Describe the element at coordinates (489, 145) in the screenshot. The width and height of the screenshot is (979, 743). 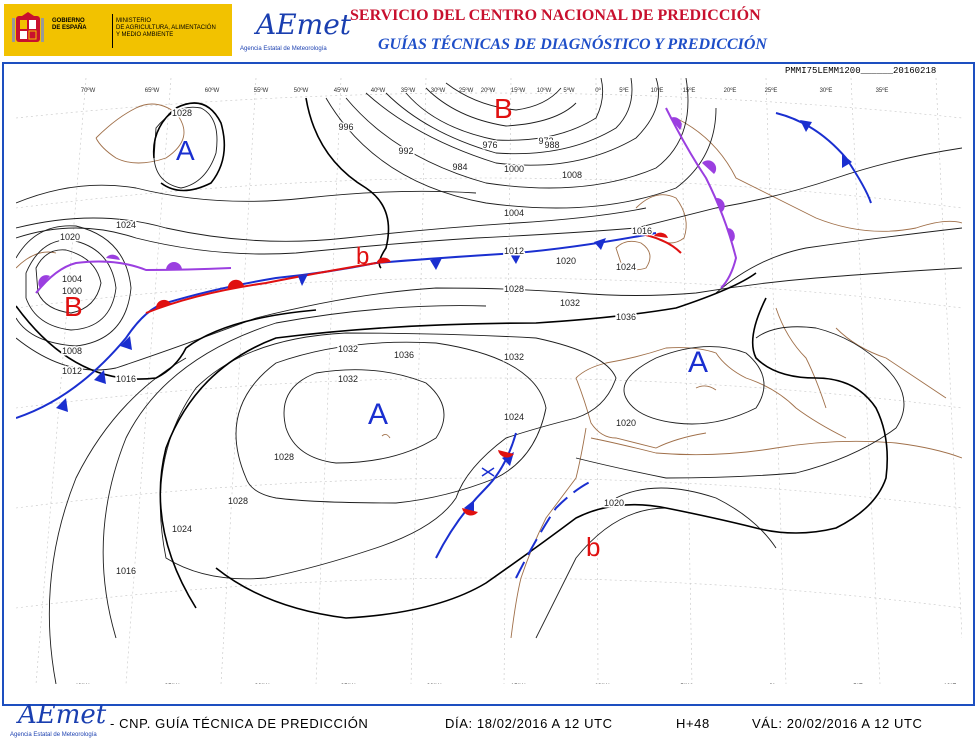
I see `isobar-label: 976` at that location.